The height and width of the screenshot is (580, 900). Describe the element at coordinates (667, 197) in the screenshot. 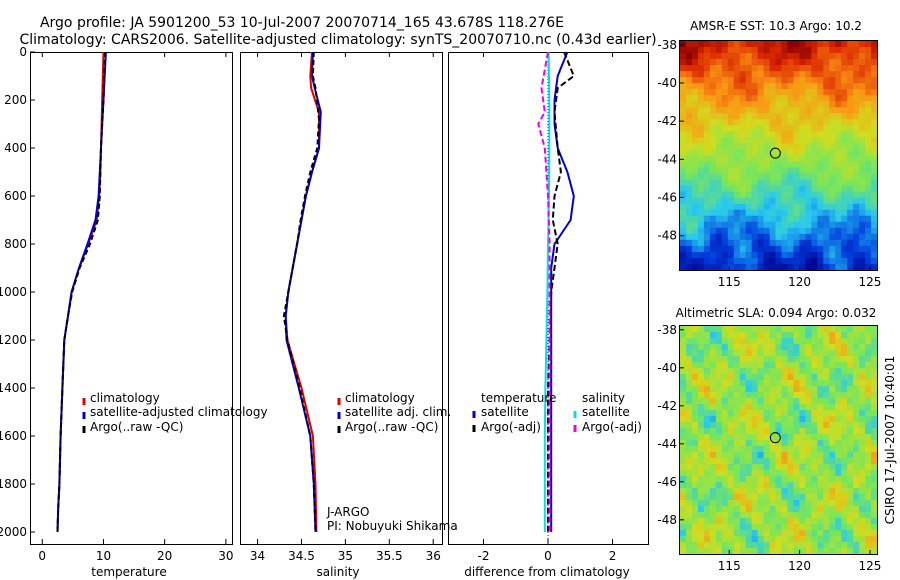

I see `map-y-tick-label: -46` at that location.